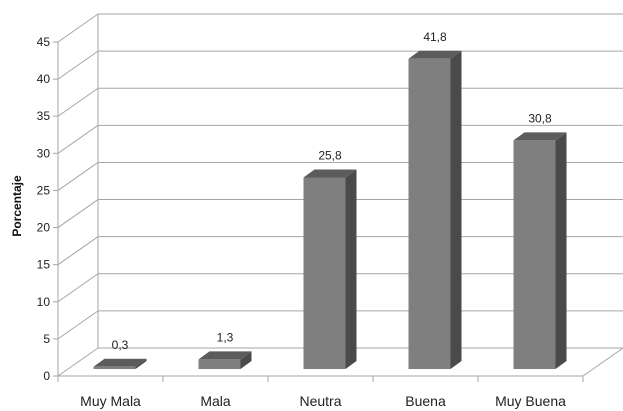 This screenshot has height=411, width=623. I want to click on y-tick-label: 40, so click(44, 79).